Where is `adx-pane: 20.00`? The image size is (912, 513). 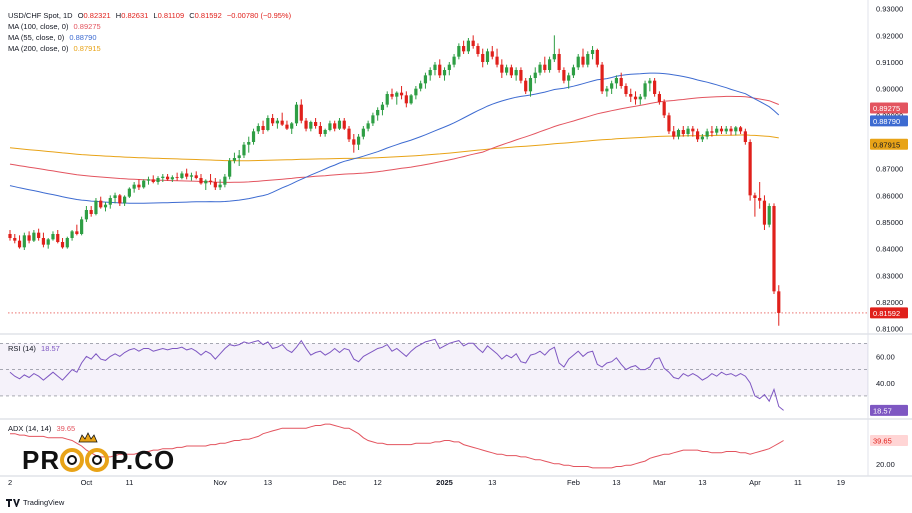
adx-pane: 20.00 is located at coordinates (452, 446).